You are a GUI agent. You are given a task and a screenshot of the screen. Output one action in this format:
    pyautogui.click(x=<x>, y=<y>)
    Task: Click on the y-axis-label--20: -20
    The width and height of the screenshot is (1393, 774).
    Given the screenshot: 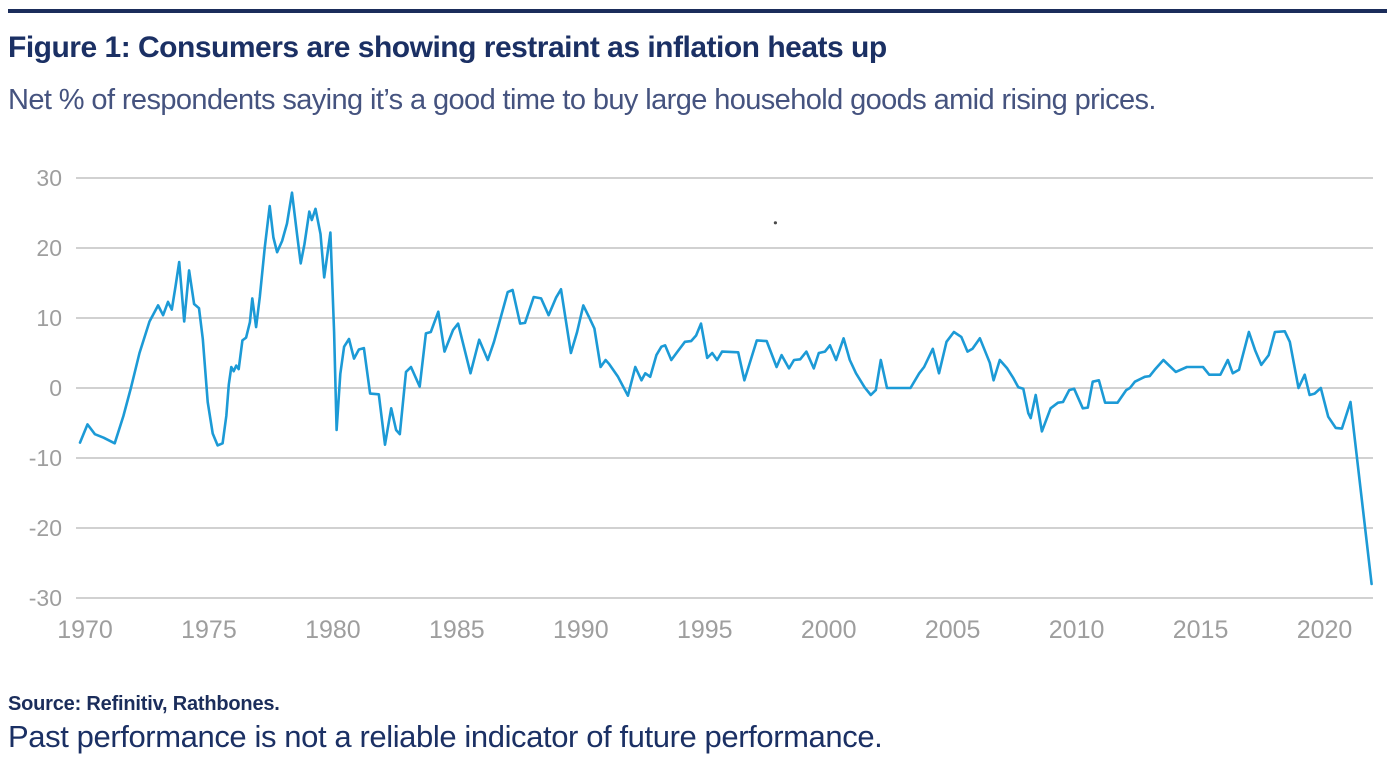 What is the action you would take?
    pyautogui.click(x=45, y=528)
    